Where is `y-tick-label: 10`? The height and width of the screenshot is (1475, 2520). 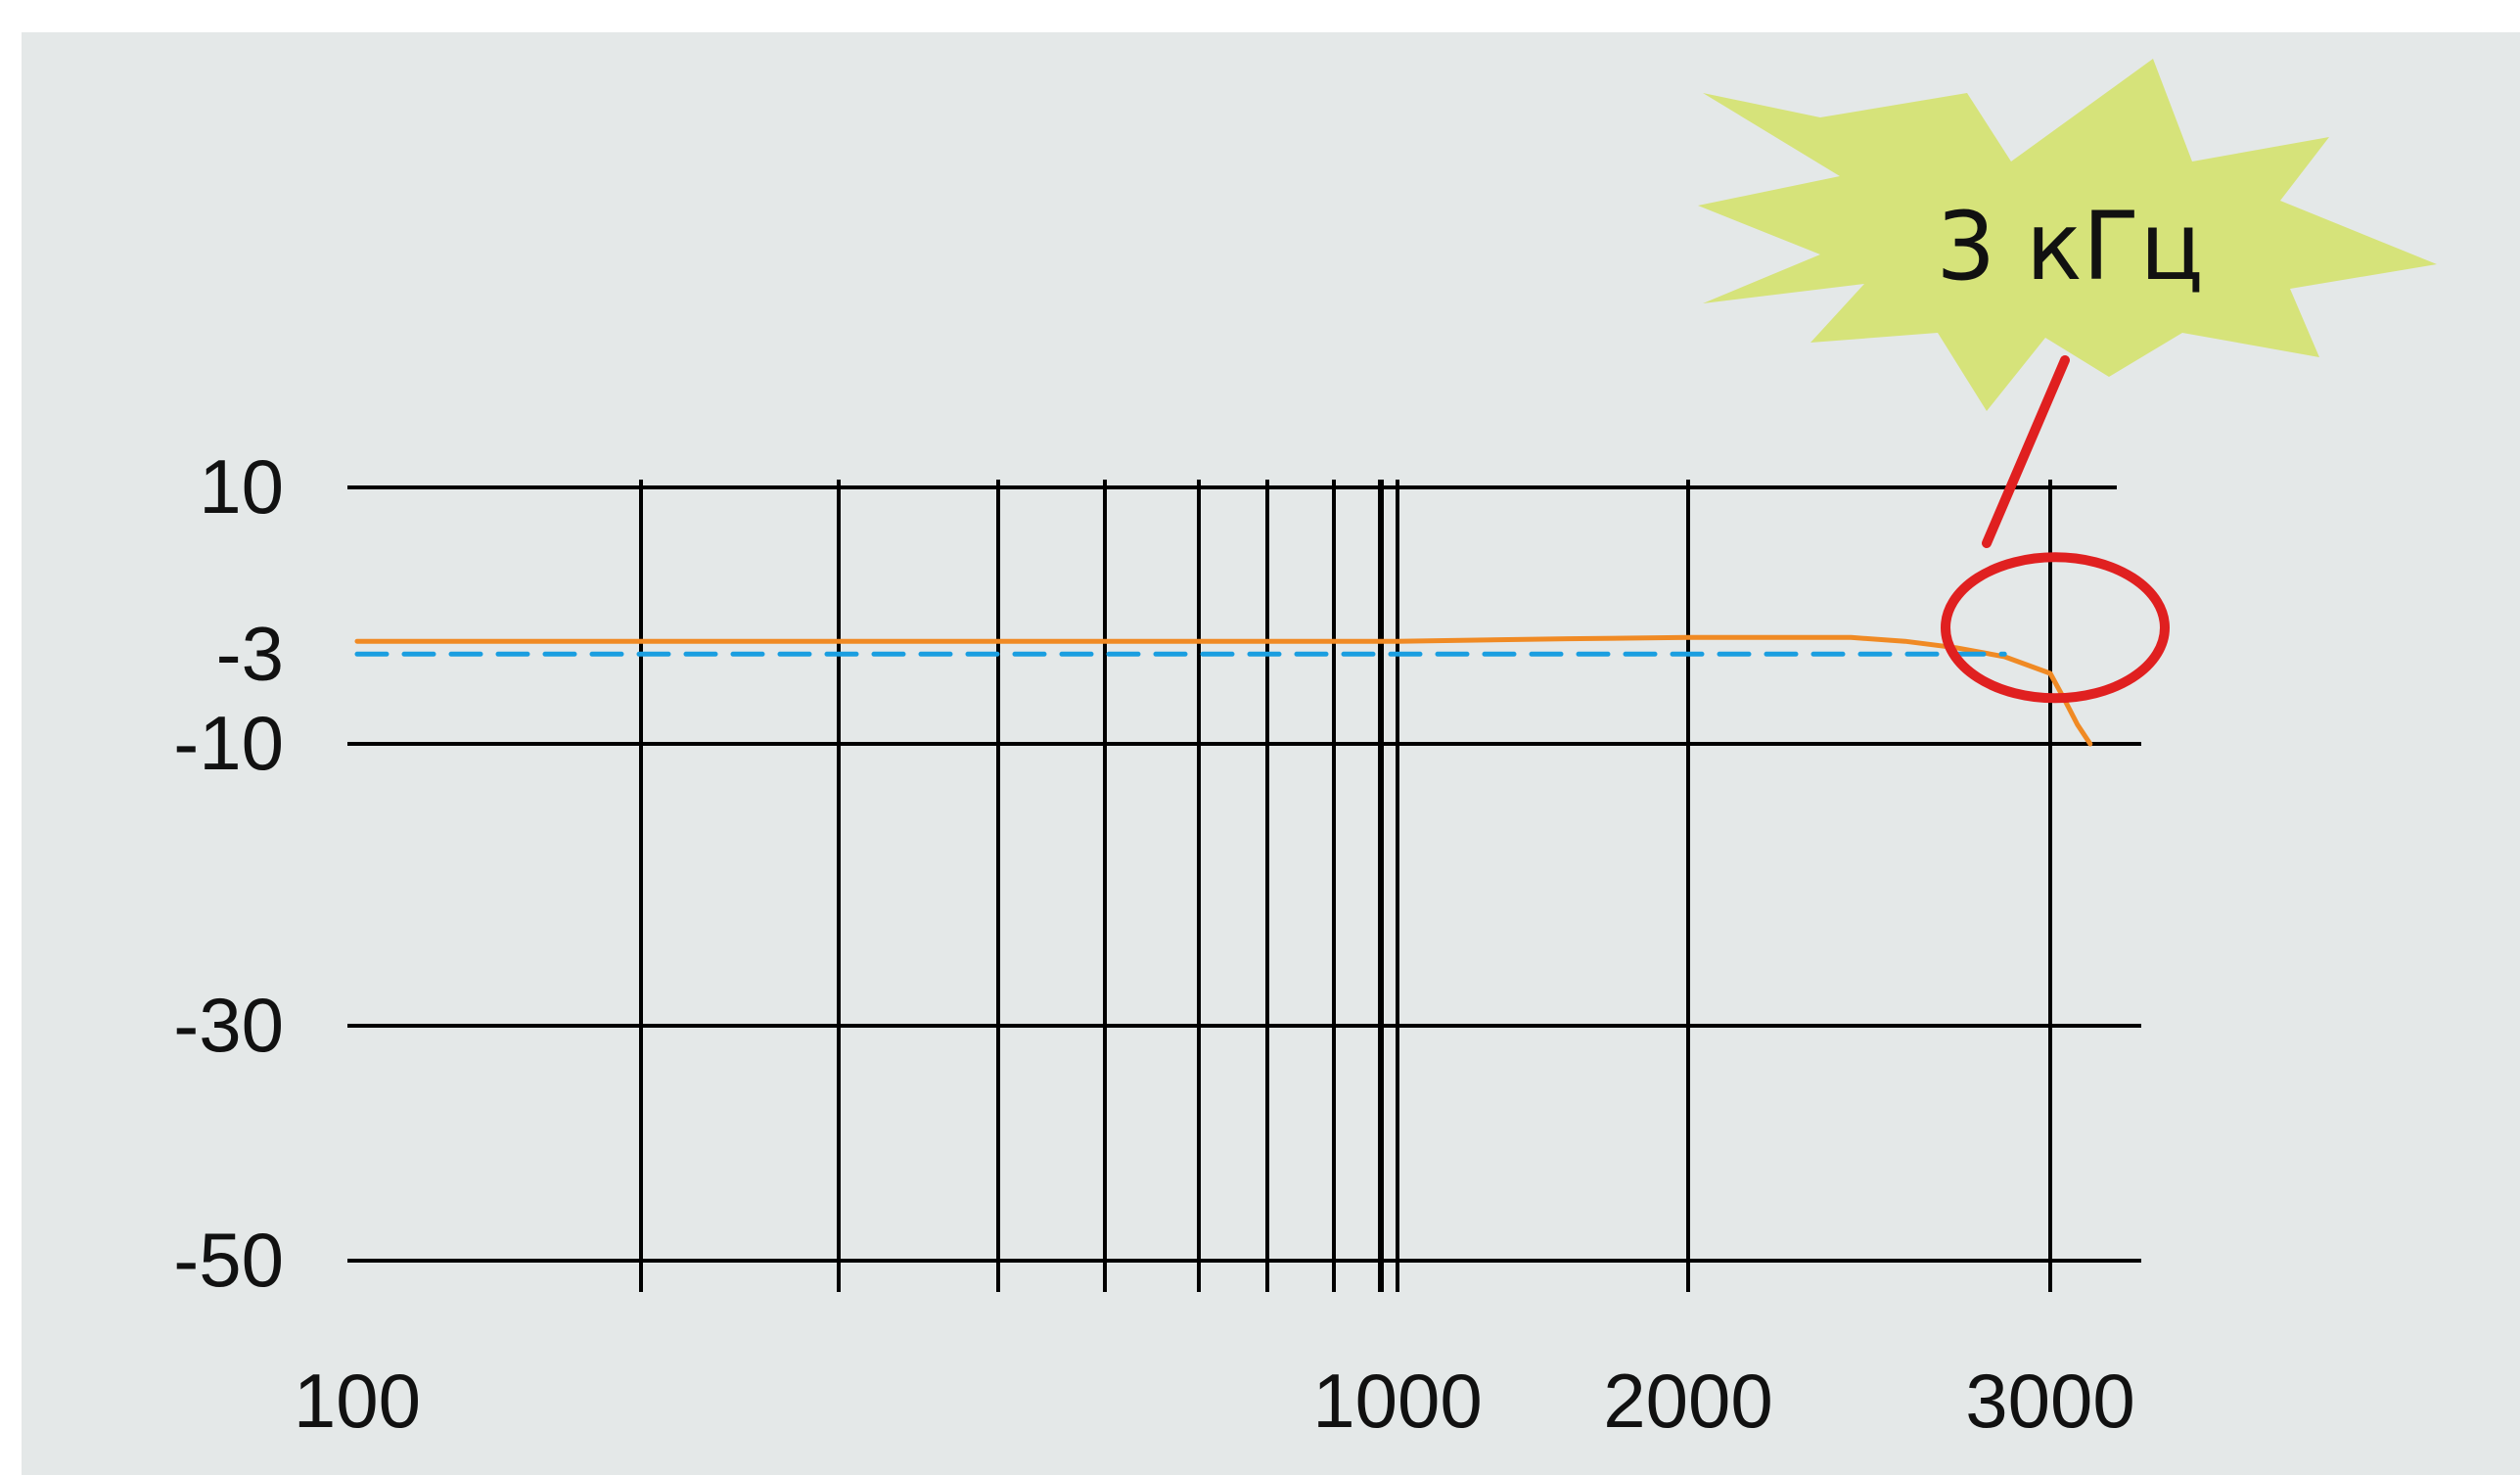
y-tick-label: 10 is located at coordinates (241, 486).